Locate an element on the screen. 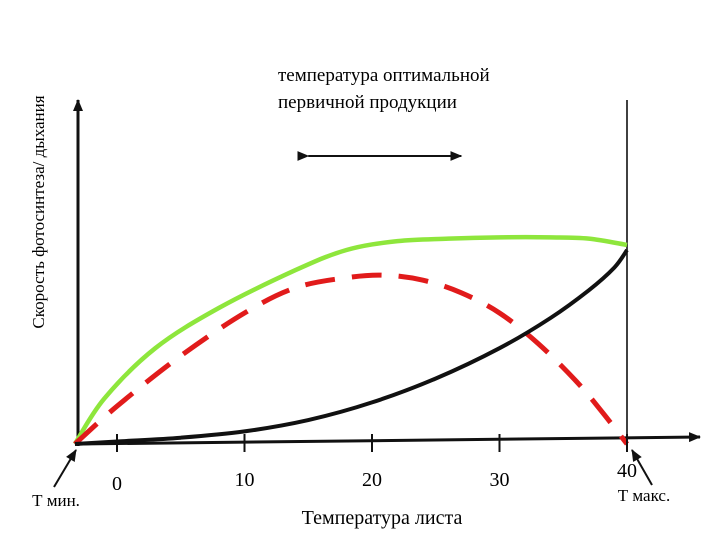 Image resolution: width=720 pixels, height=540 pixels. x-axis is located at coordinates (389, 439).